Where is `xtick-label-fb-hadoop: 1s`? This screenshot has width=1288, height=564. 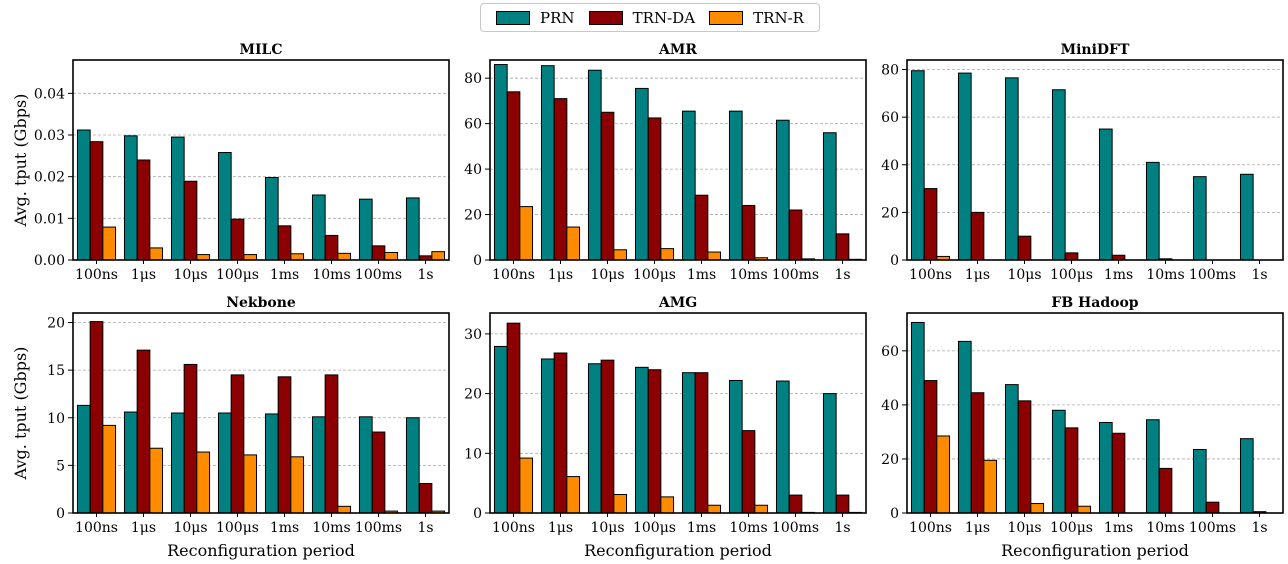
xtick-label-fb-hadoop: 1s is located at coordinates (1259, 528).